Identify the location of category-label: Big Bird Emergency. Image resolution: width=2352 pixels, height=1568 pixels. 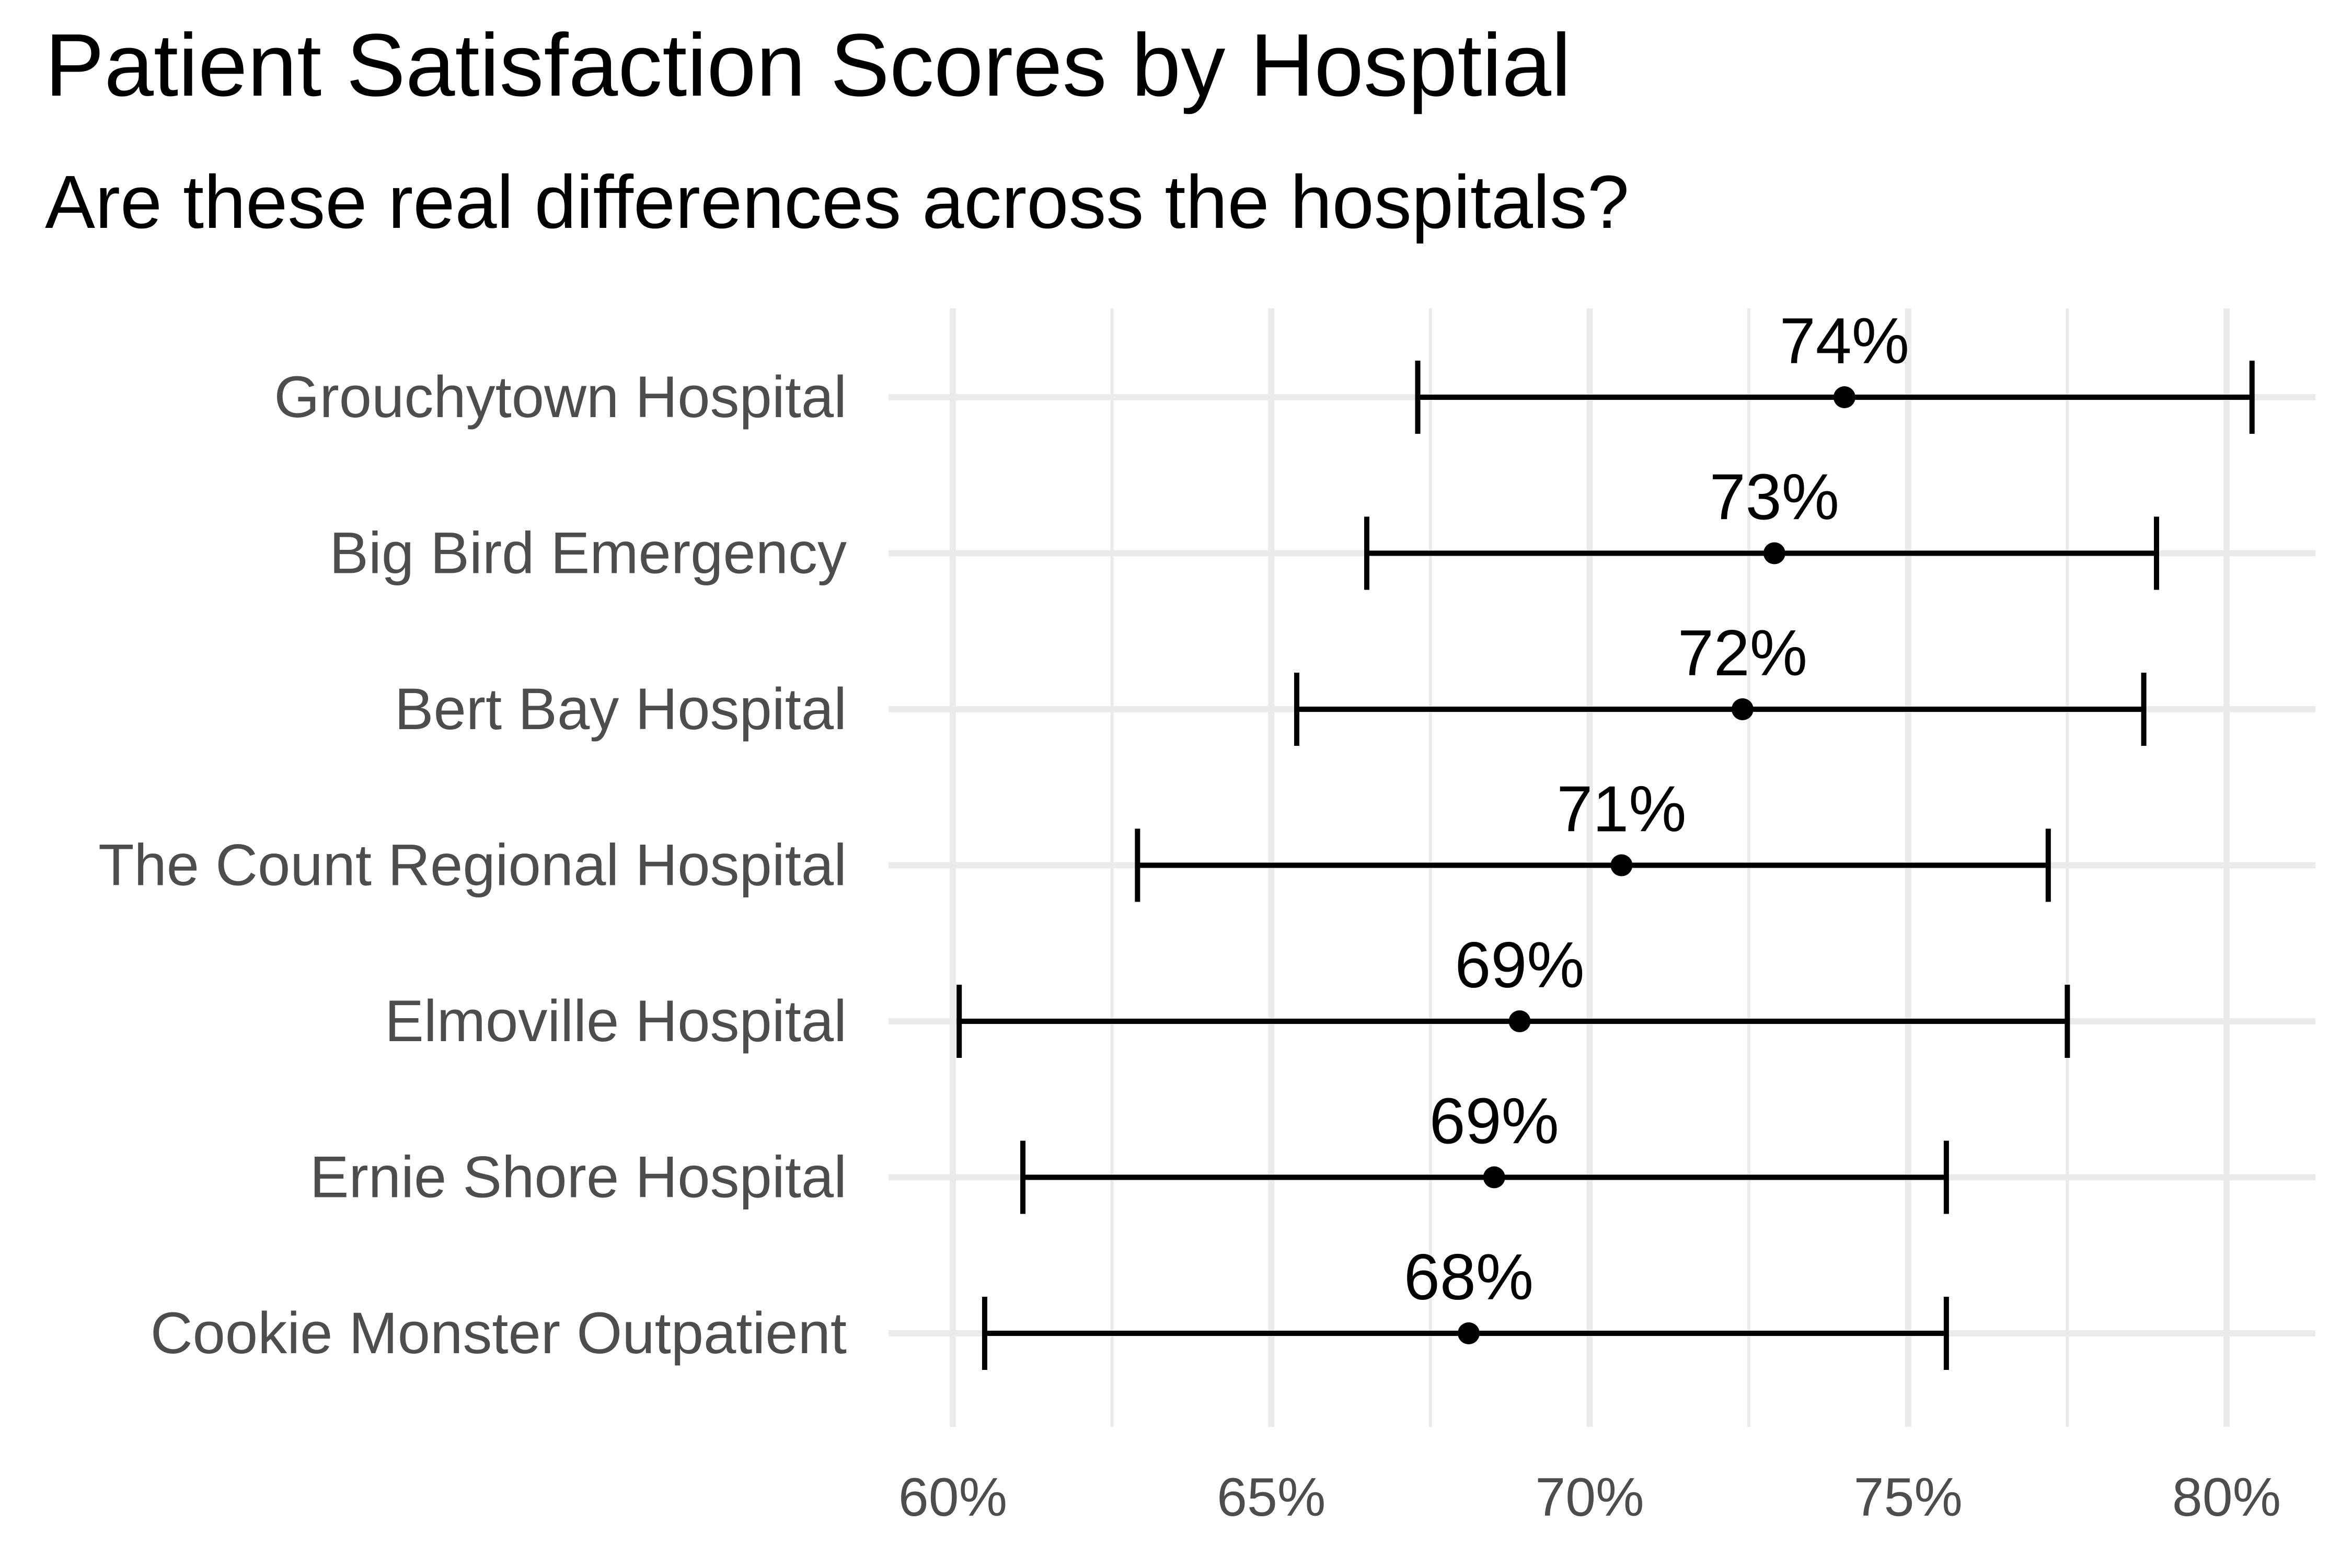
(588, 553).